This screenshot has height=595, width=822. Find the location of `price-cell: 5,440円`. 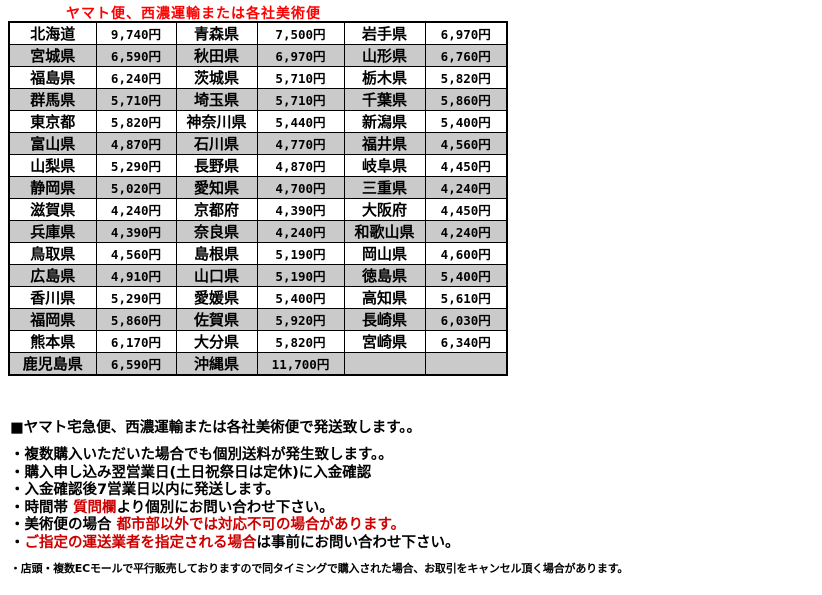

price-cell: 5,440円 is located at coordinates (300, 121).